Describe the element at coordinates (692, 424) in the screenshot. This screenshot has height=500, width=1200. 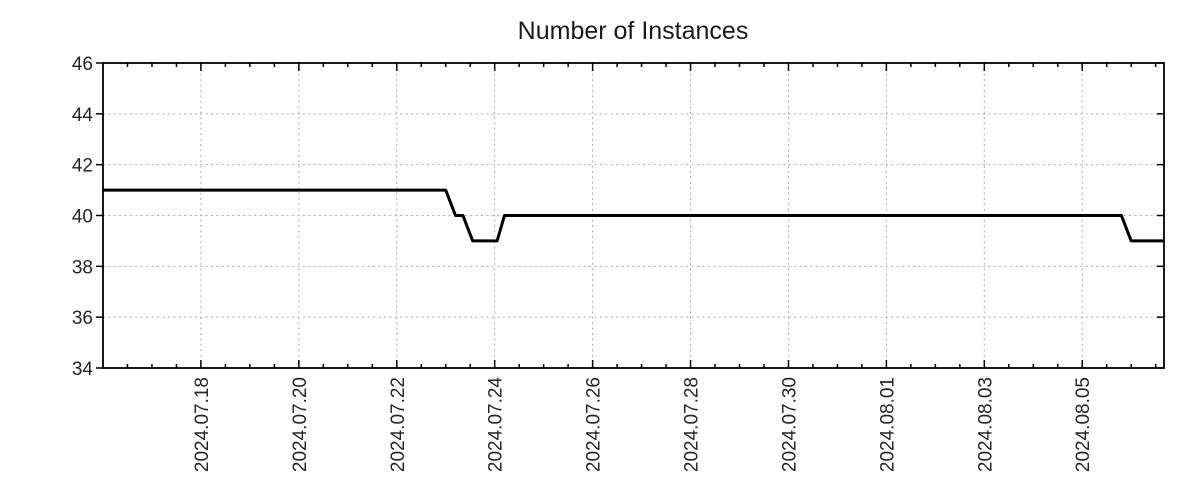
I see `x-tick-label: 2024.07.28` at that location.